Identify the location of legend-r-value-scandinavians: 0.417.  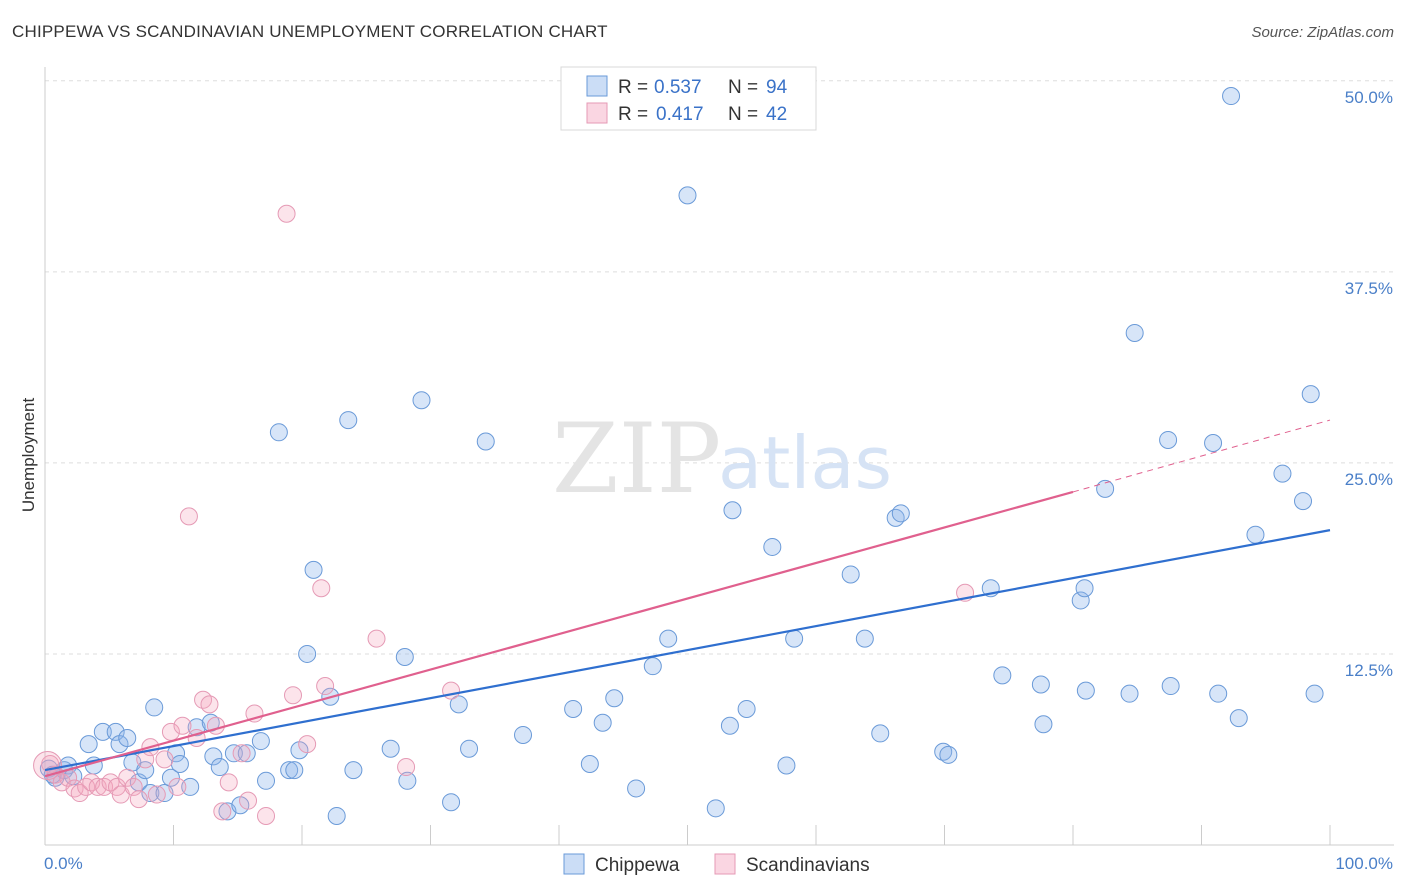
(680, 114).